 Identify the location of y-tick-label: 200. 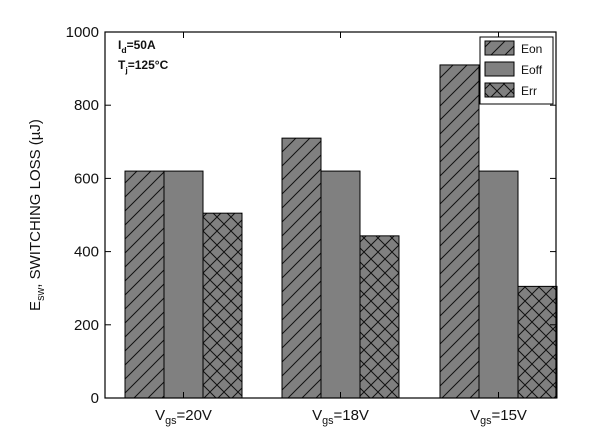
(86, 325).